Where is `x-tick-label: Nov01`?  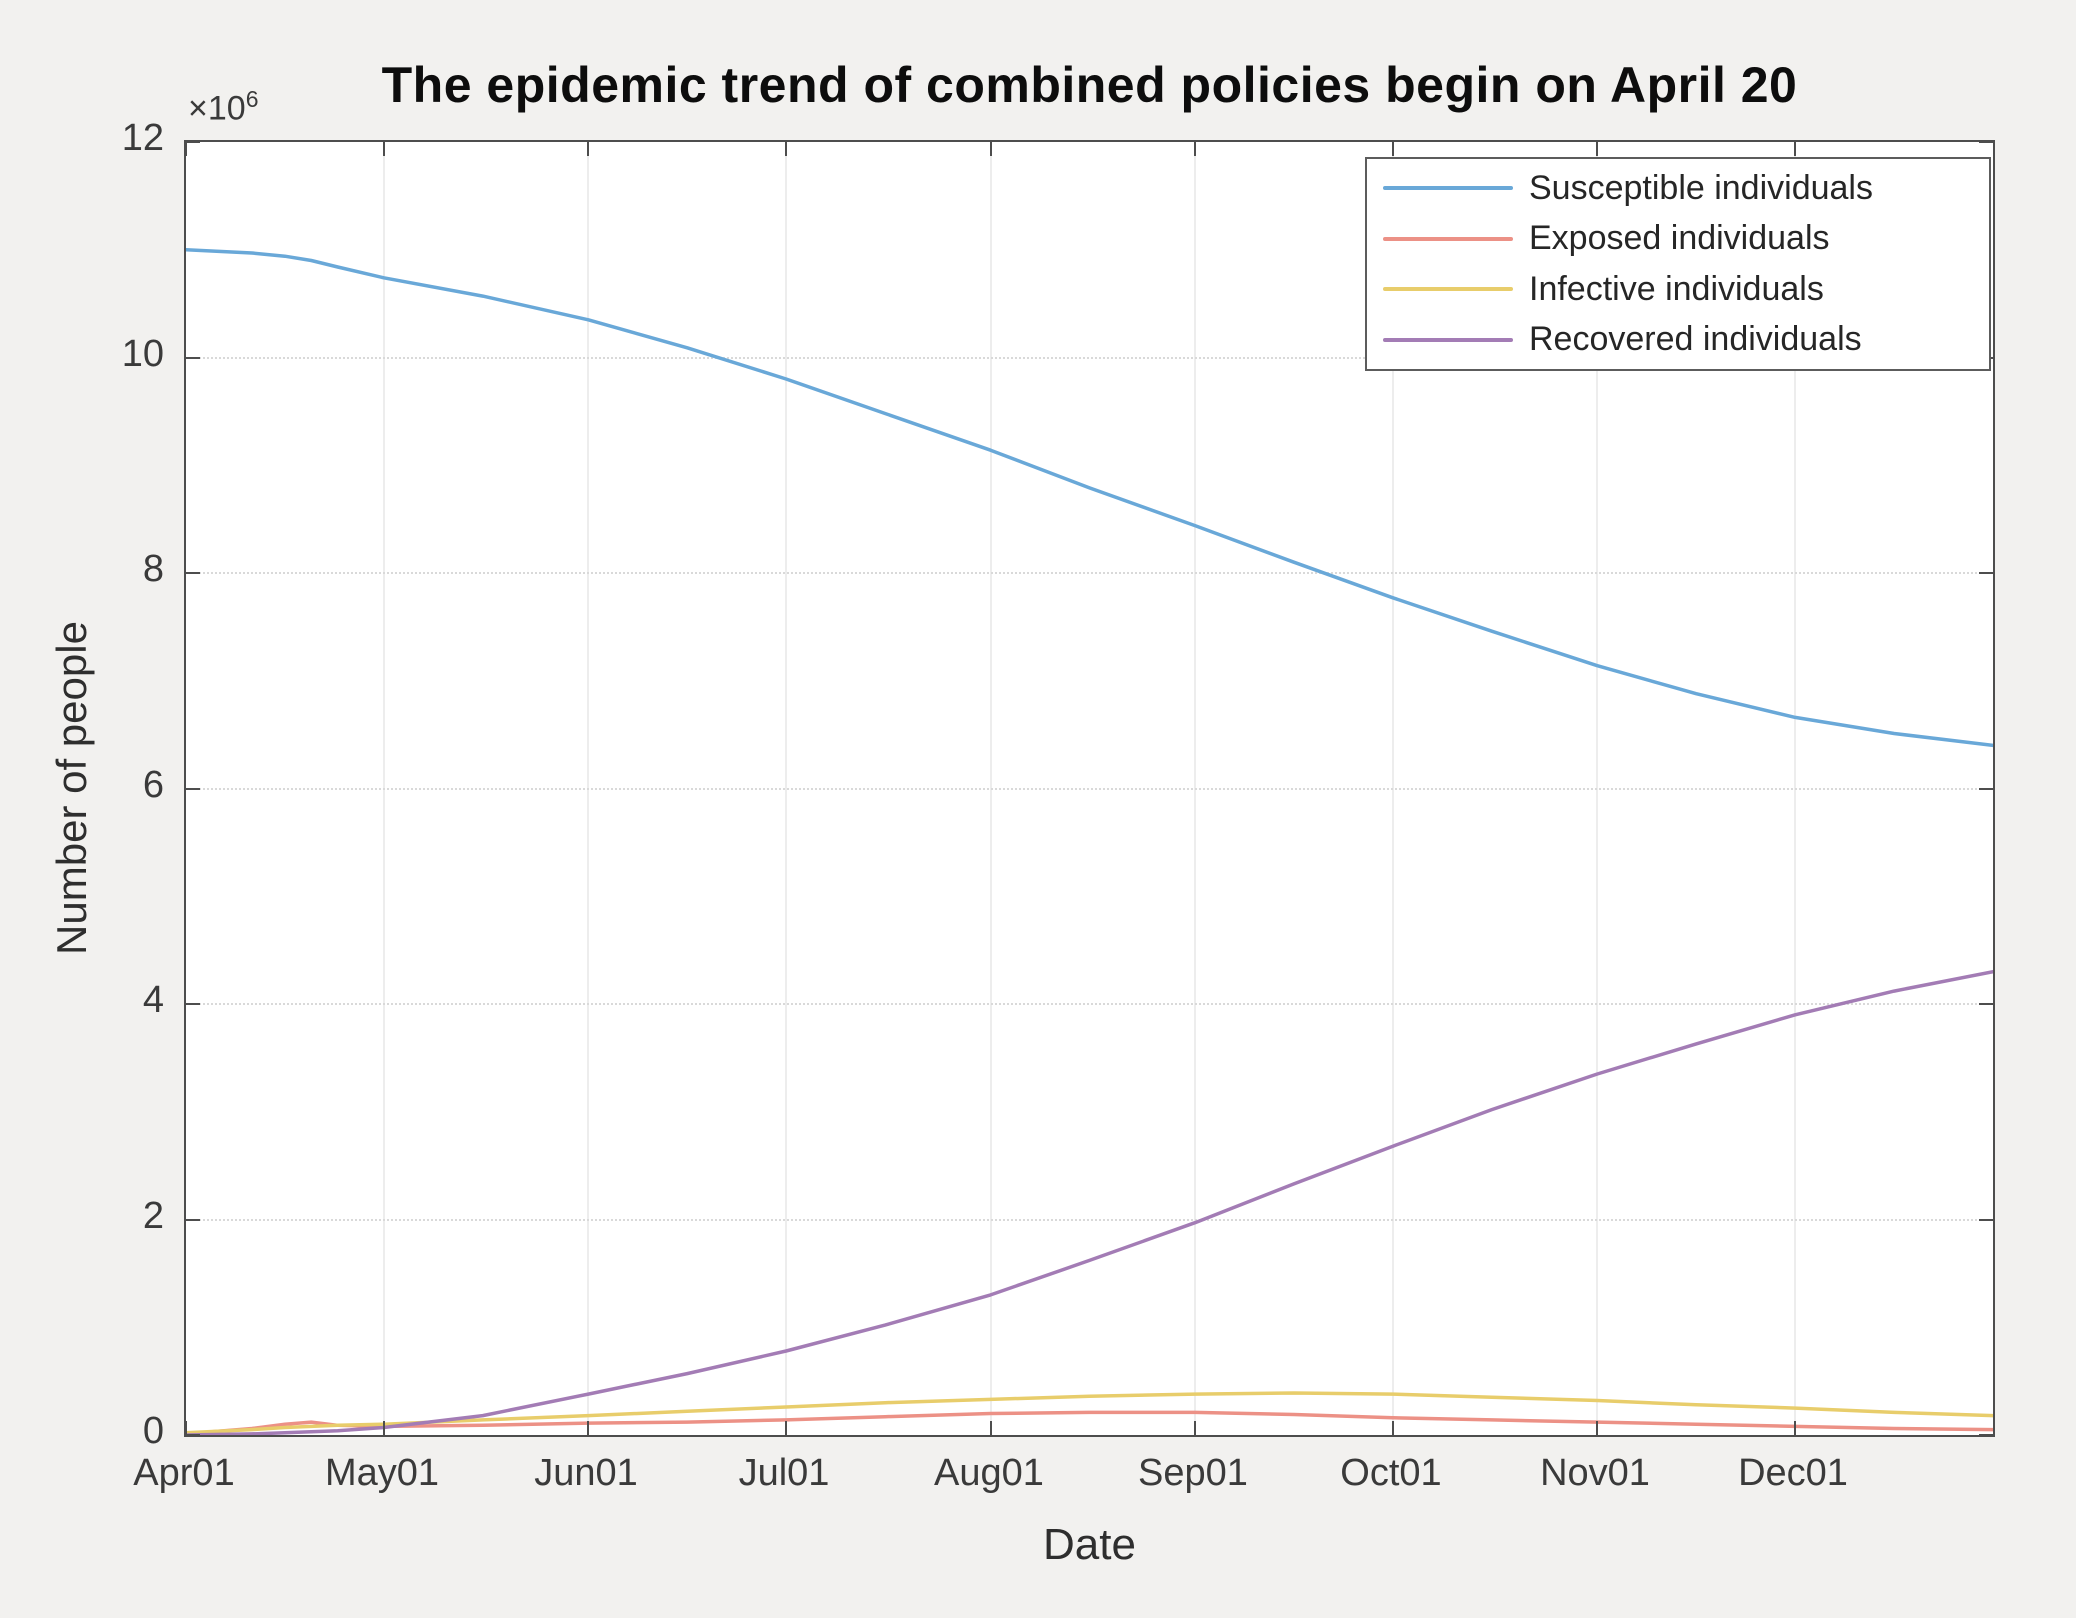 x-tick-label: Nov01 is located at coordinates (1595, 1473).